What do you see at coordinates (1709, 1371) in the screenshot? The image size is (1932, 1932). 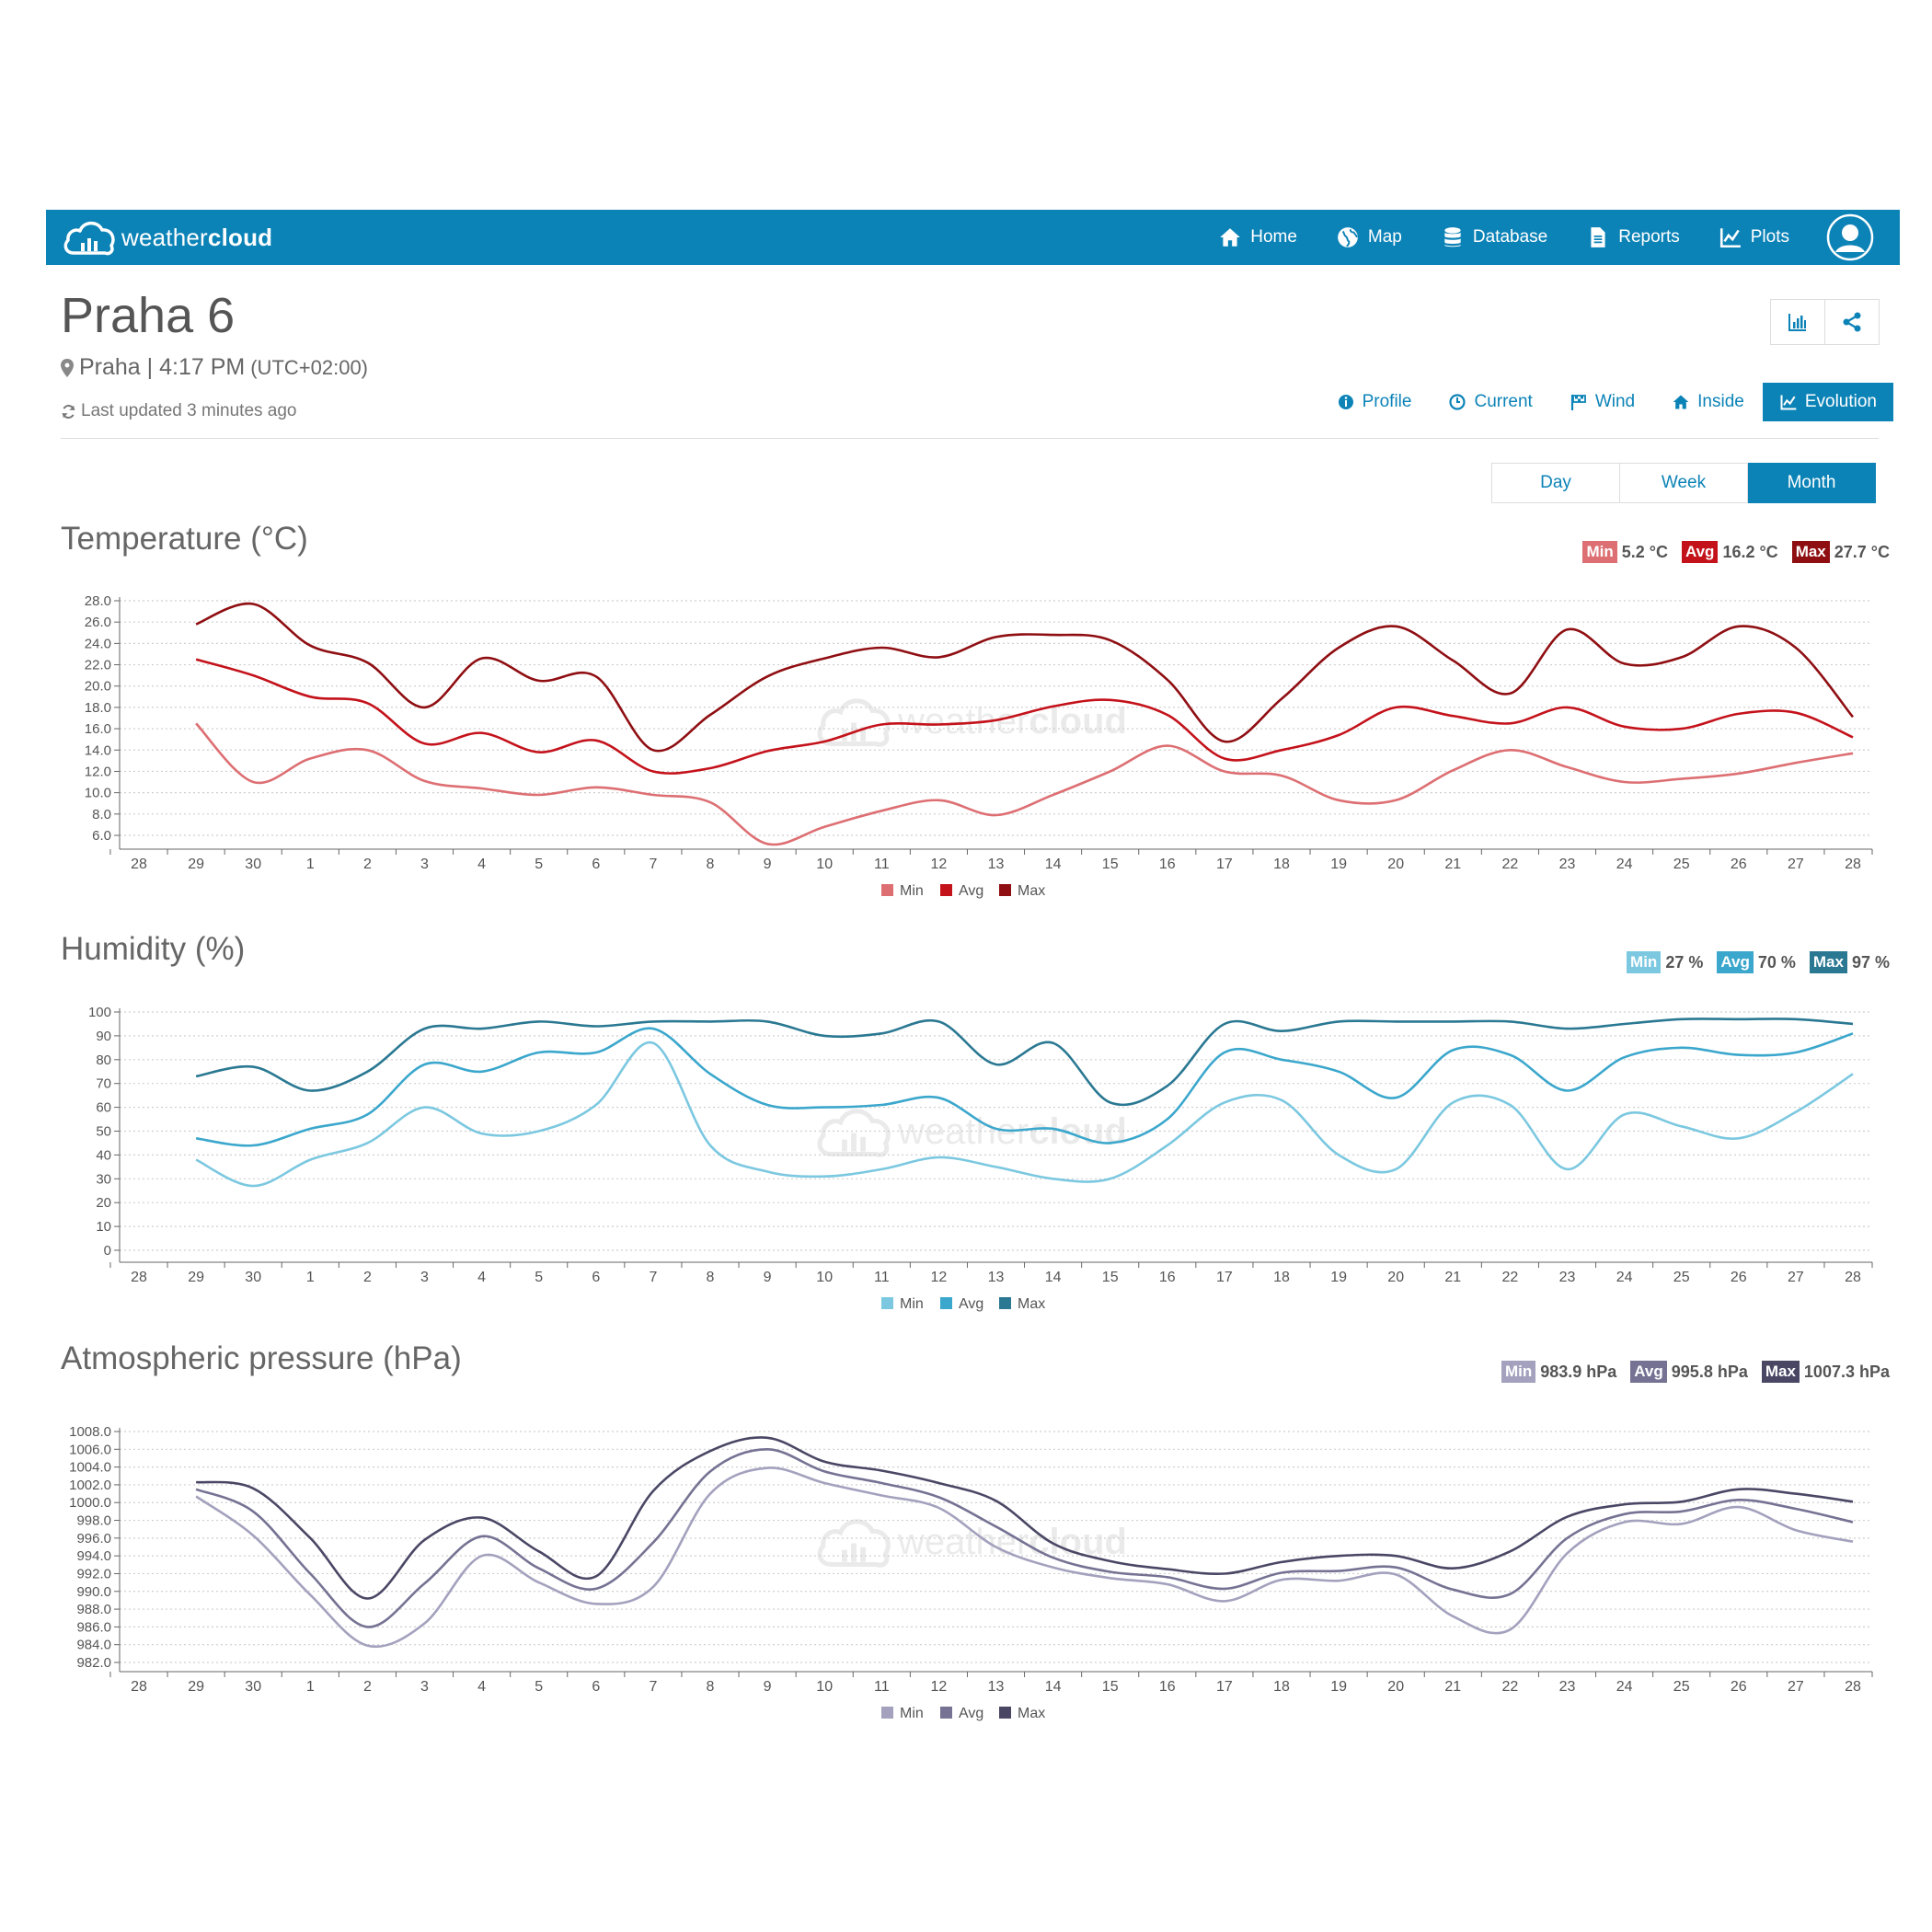 I see `pressure-avg-value: 995.8 hPa` at bounding box center [1709, 1371].